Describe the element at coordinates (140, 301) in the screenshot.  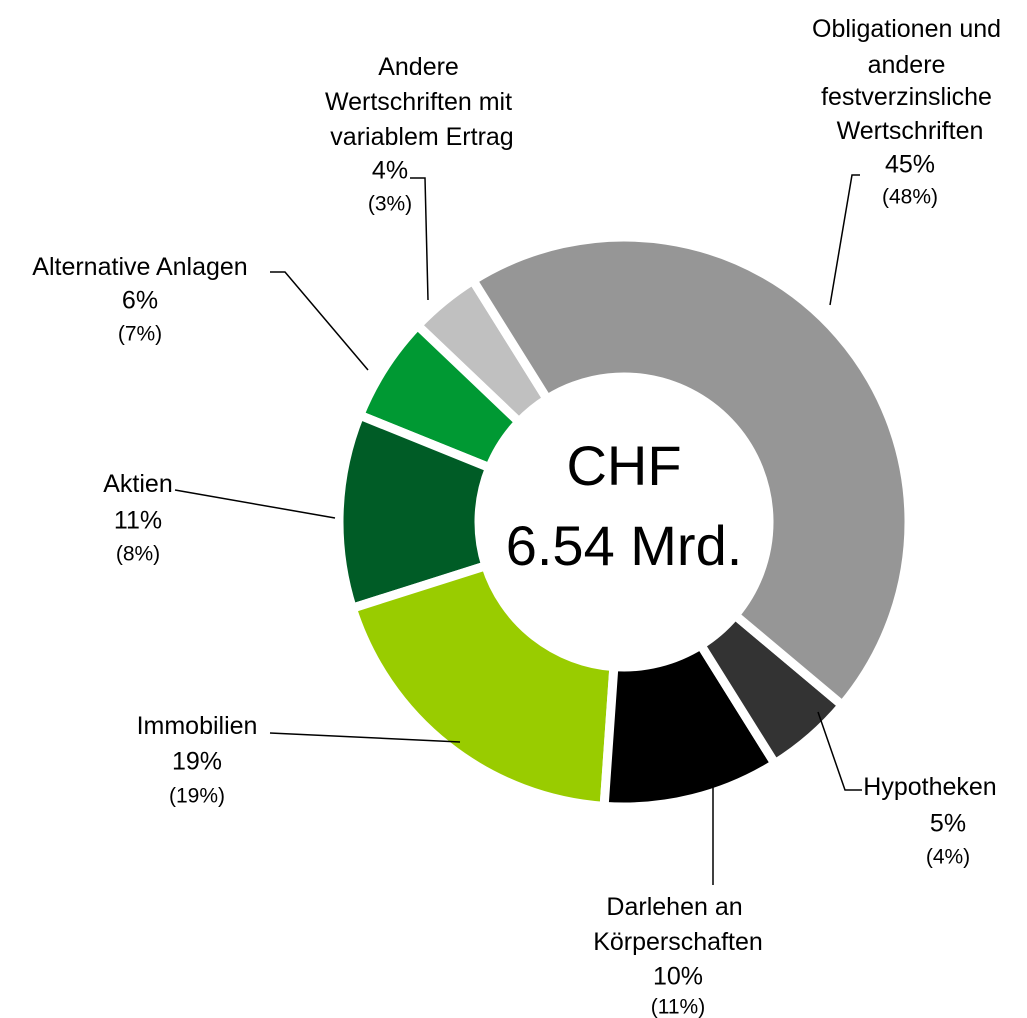
I see `value-label: 6%` at that location.